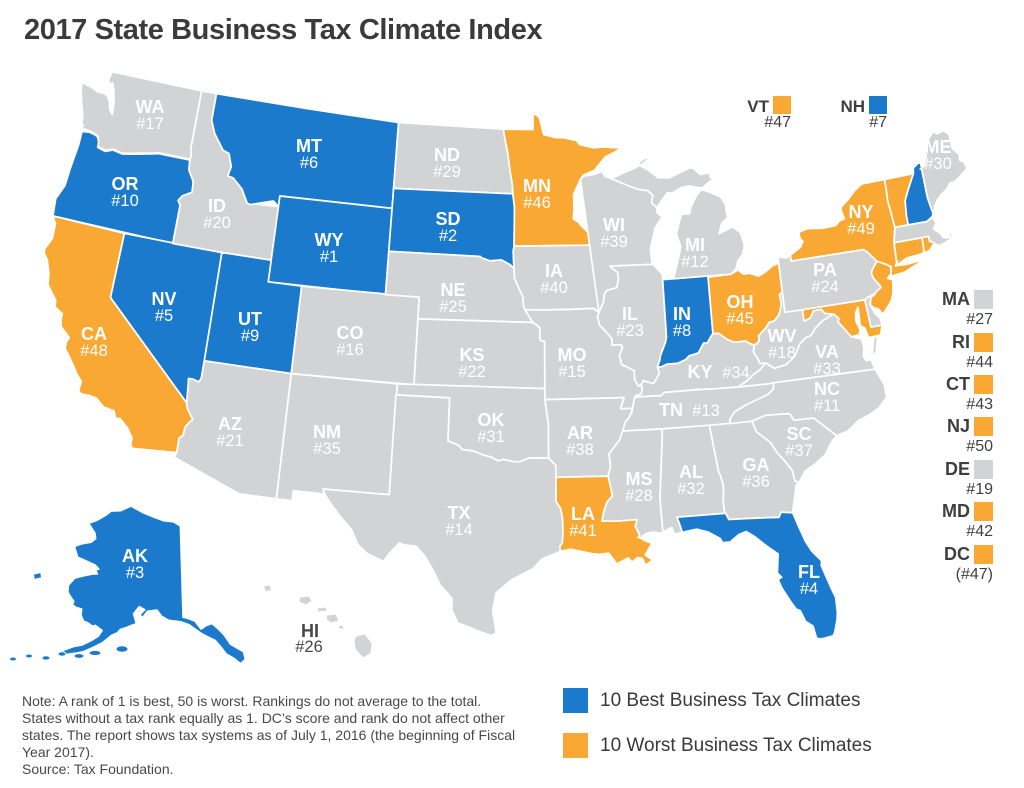 The image size is (1024, 788). What do you see at coordinates (639, 496) in the screenshot?
I see `svg-text: #28` at bounding box center [639, 496].